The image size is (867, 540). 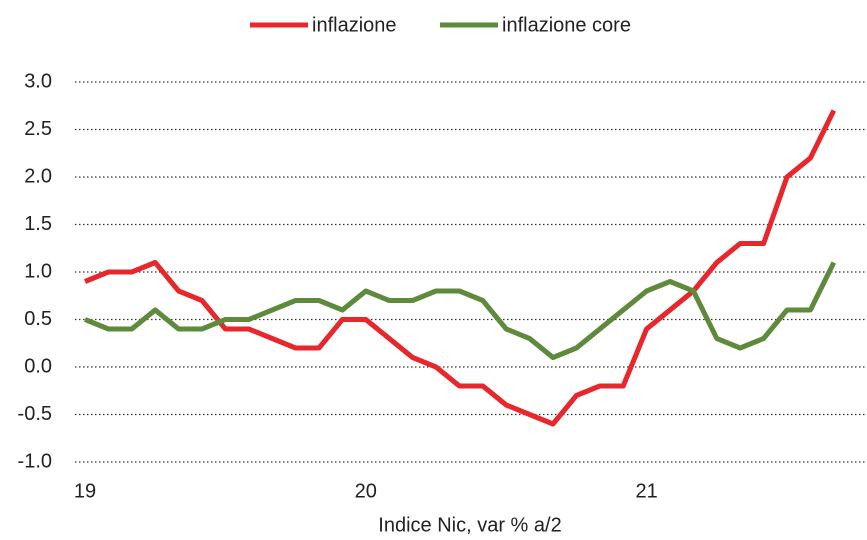 I want to click on y-tick-label: 2.0, so click(x=38, y=176).